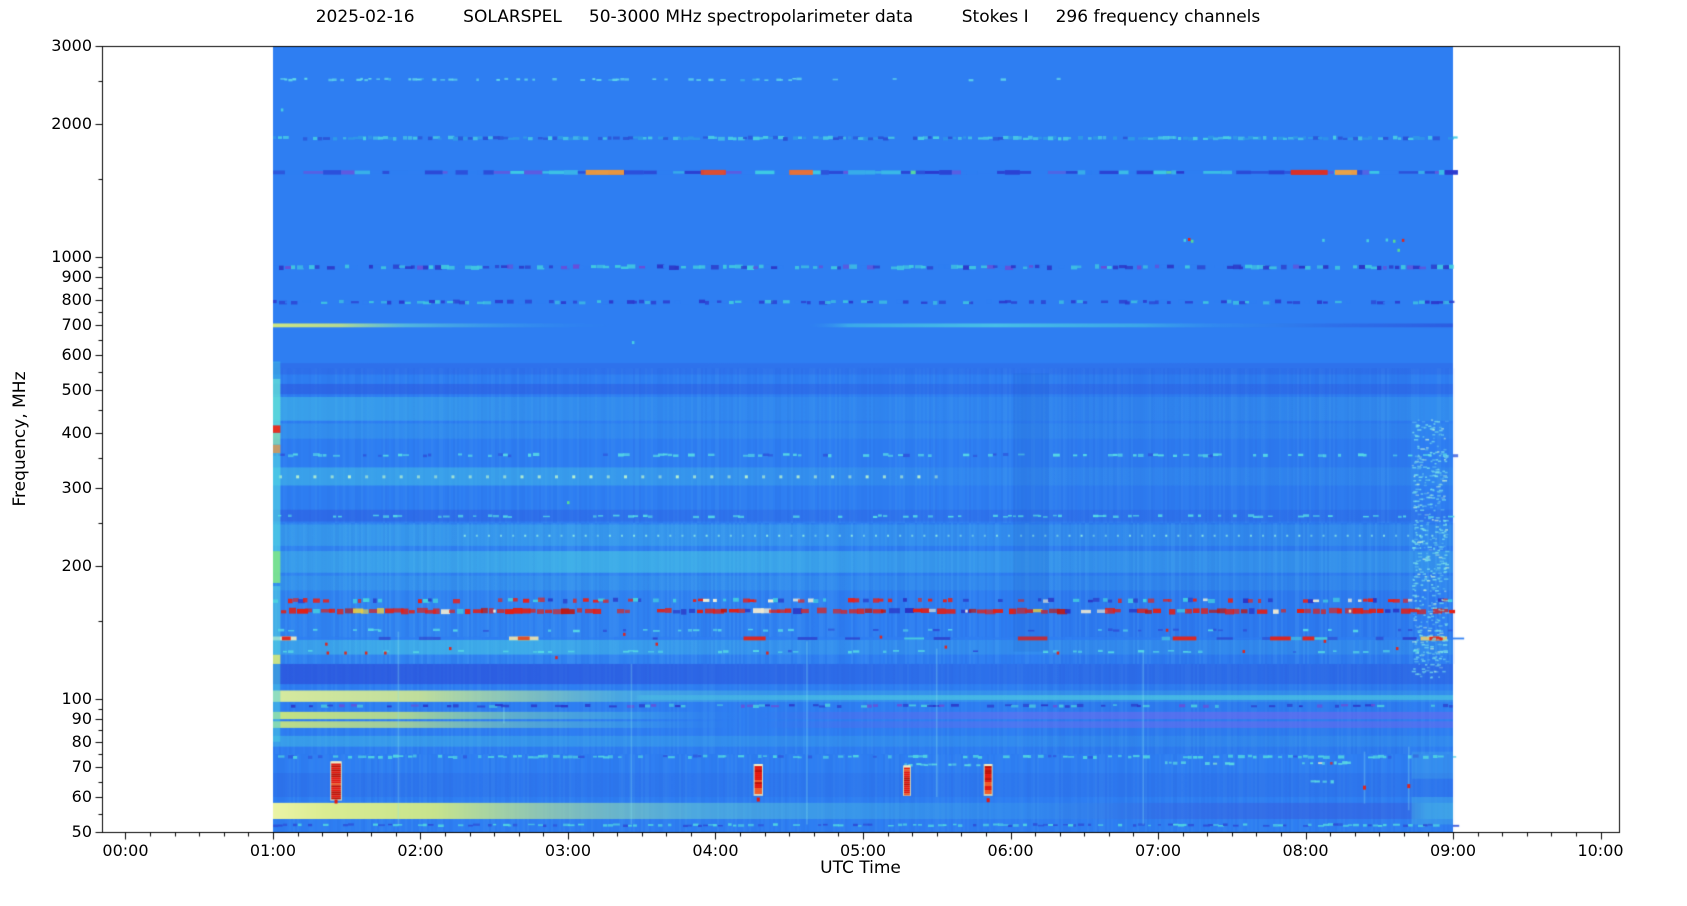 Image resolution: width=1687 pixels, height=906 pixels. Describe the element at coordinates (81, 741) in the screenshot. I see `y-tick-label: 80` at that location.